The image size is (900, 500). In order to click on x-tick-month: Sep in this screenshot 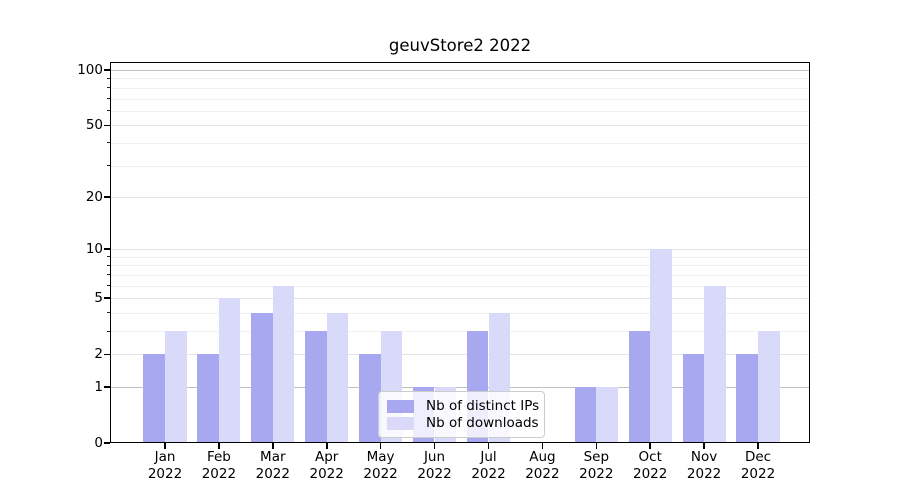, I will do `click(596, 457)`.